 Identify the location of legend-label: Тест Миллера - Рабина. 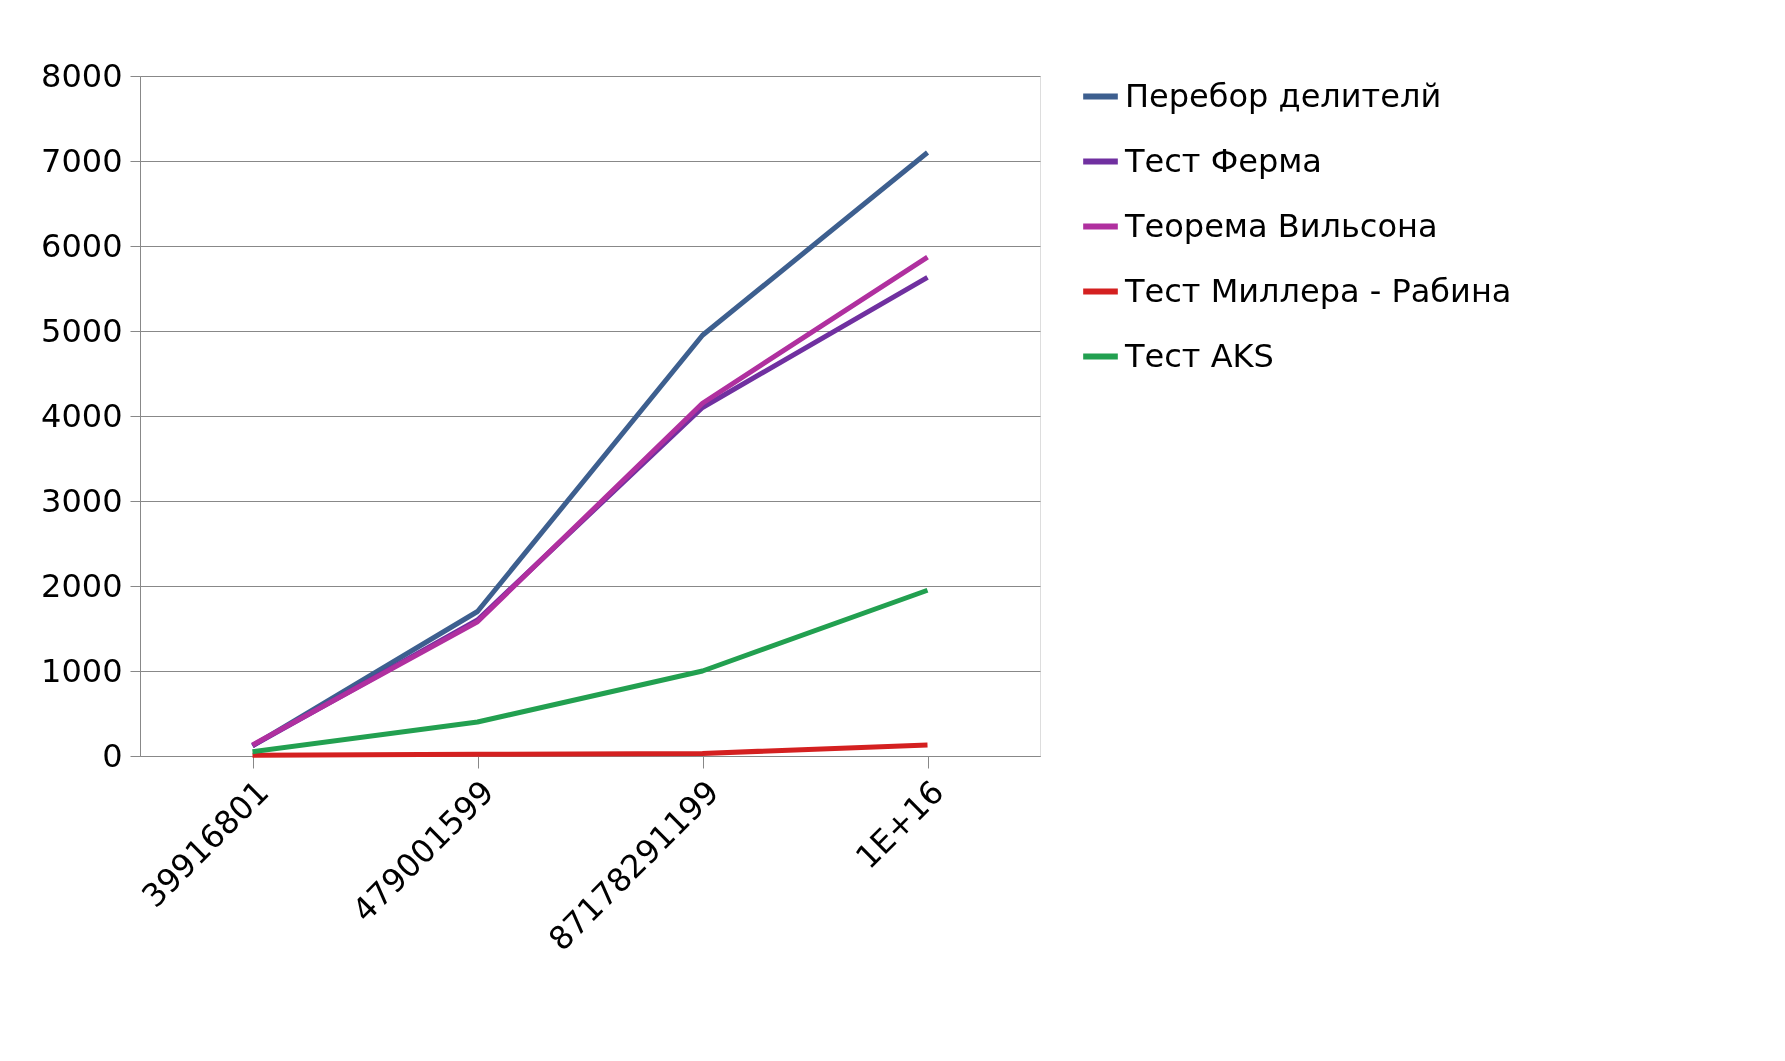
(1318, 290).